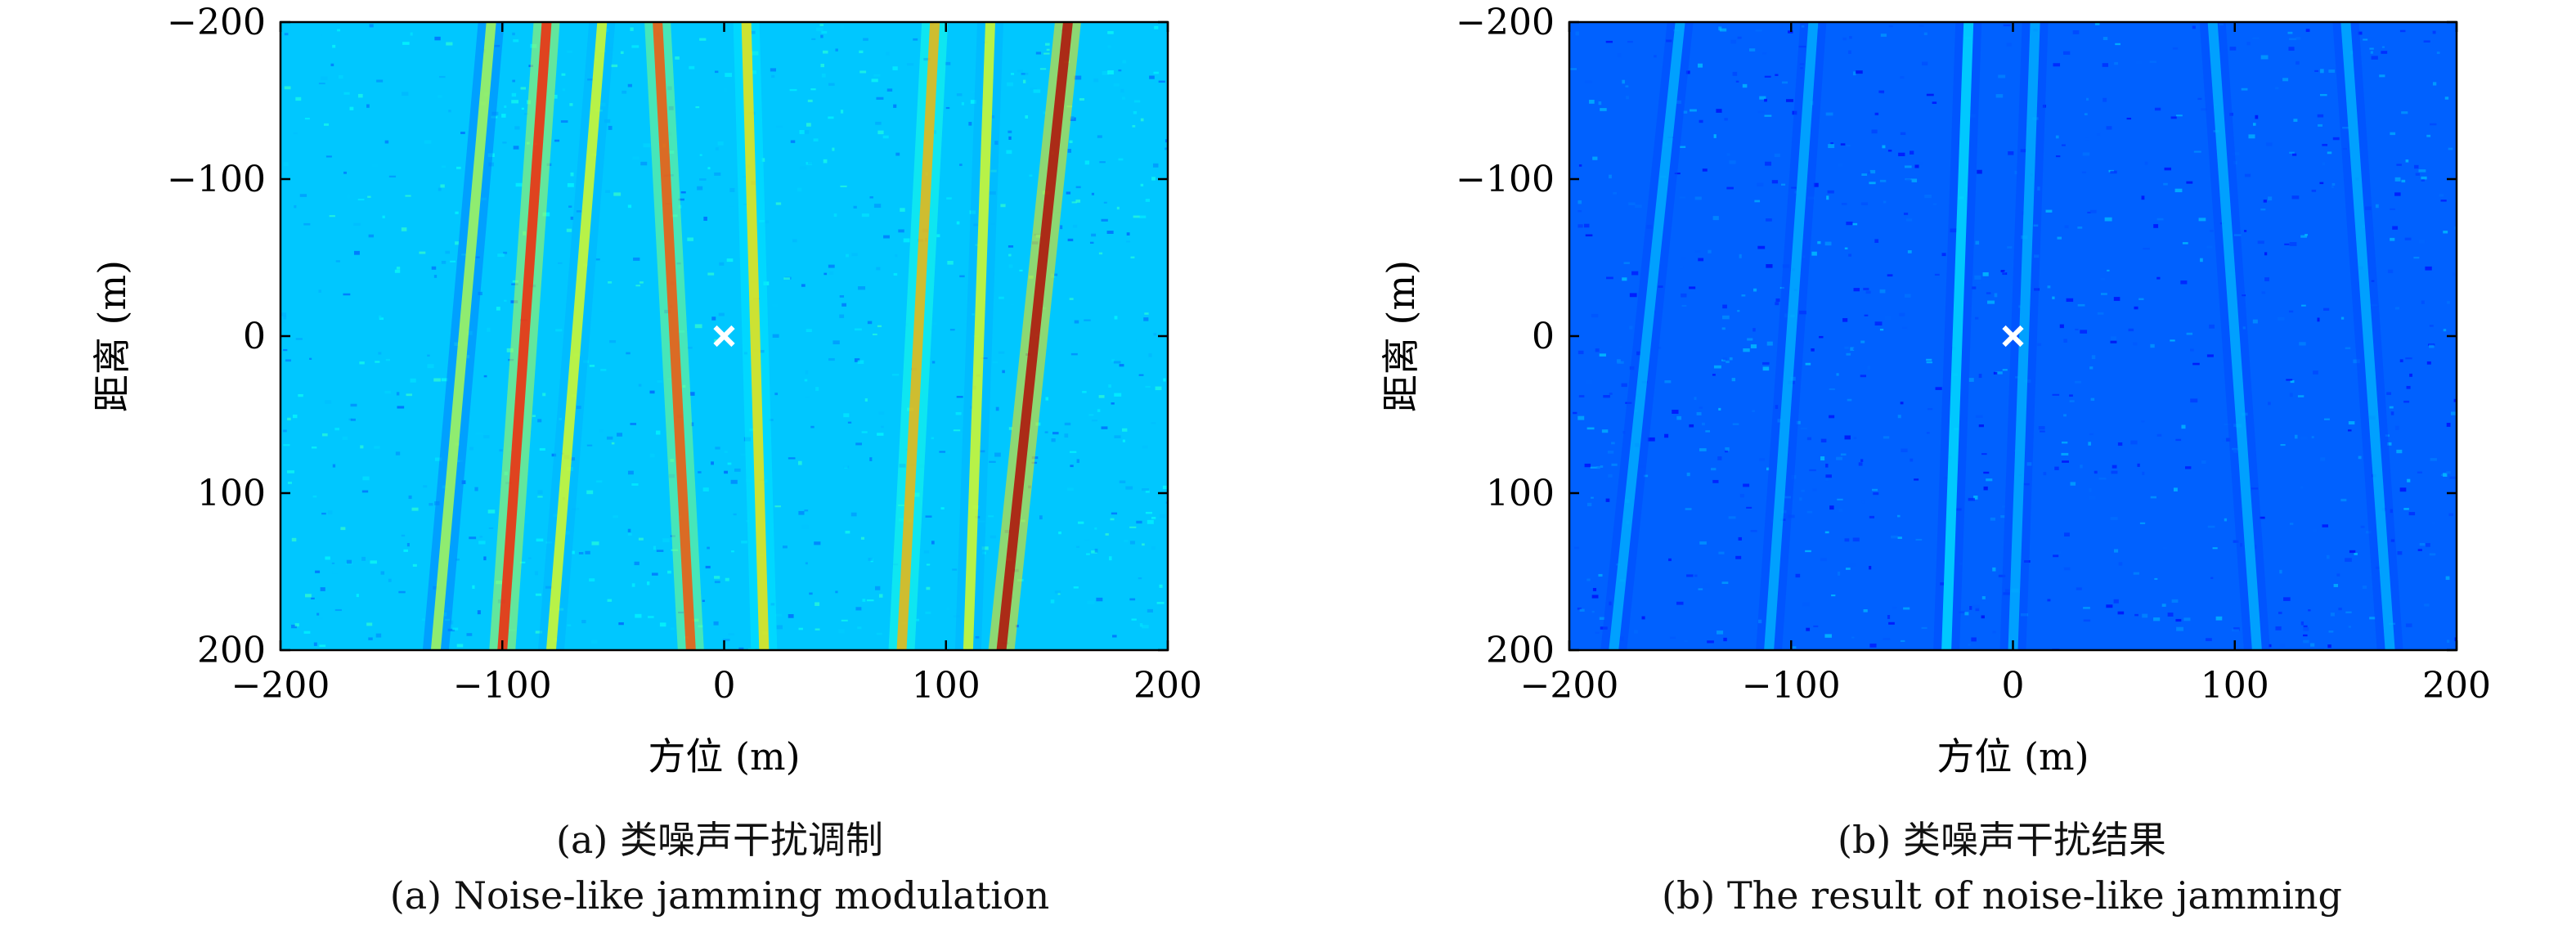 The width and height of the screenshot is (2576, 929). What do you see at coordinates (2002, 840) in the screenshot?
I see `caption-b-cn: (b) 类噪声干扰结果` at bounding box center [2002, 840].